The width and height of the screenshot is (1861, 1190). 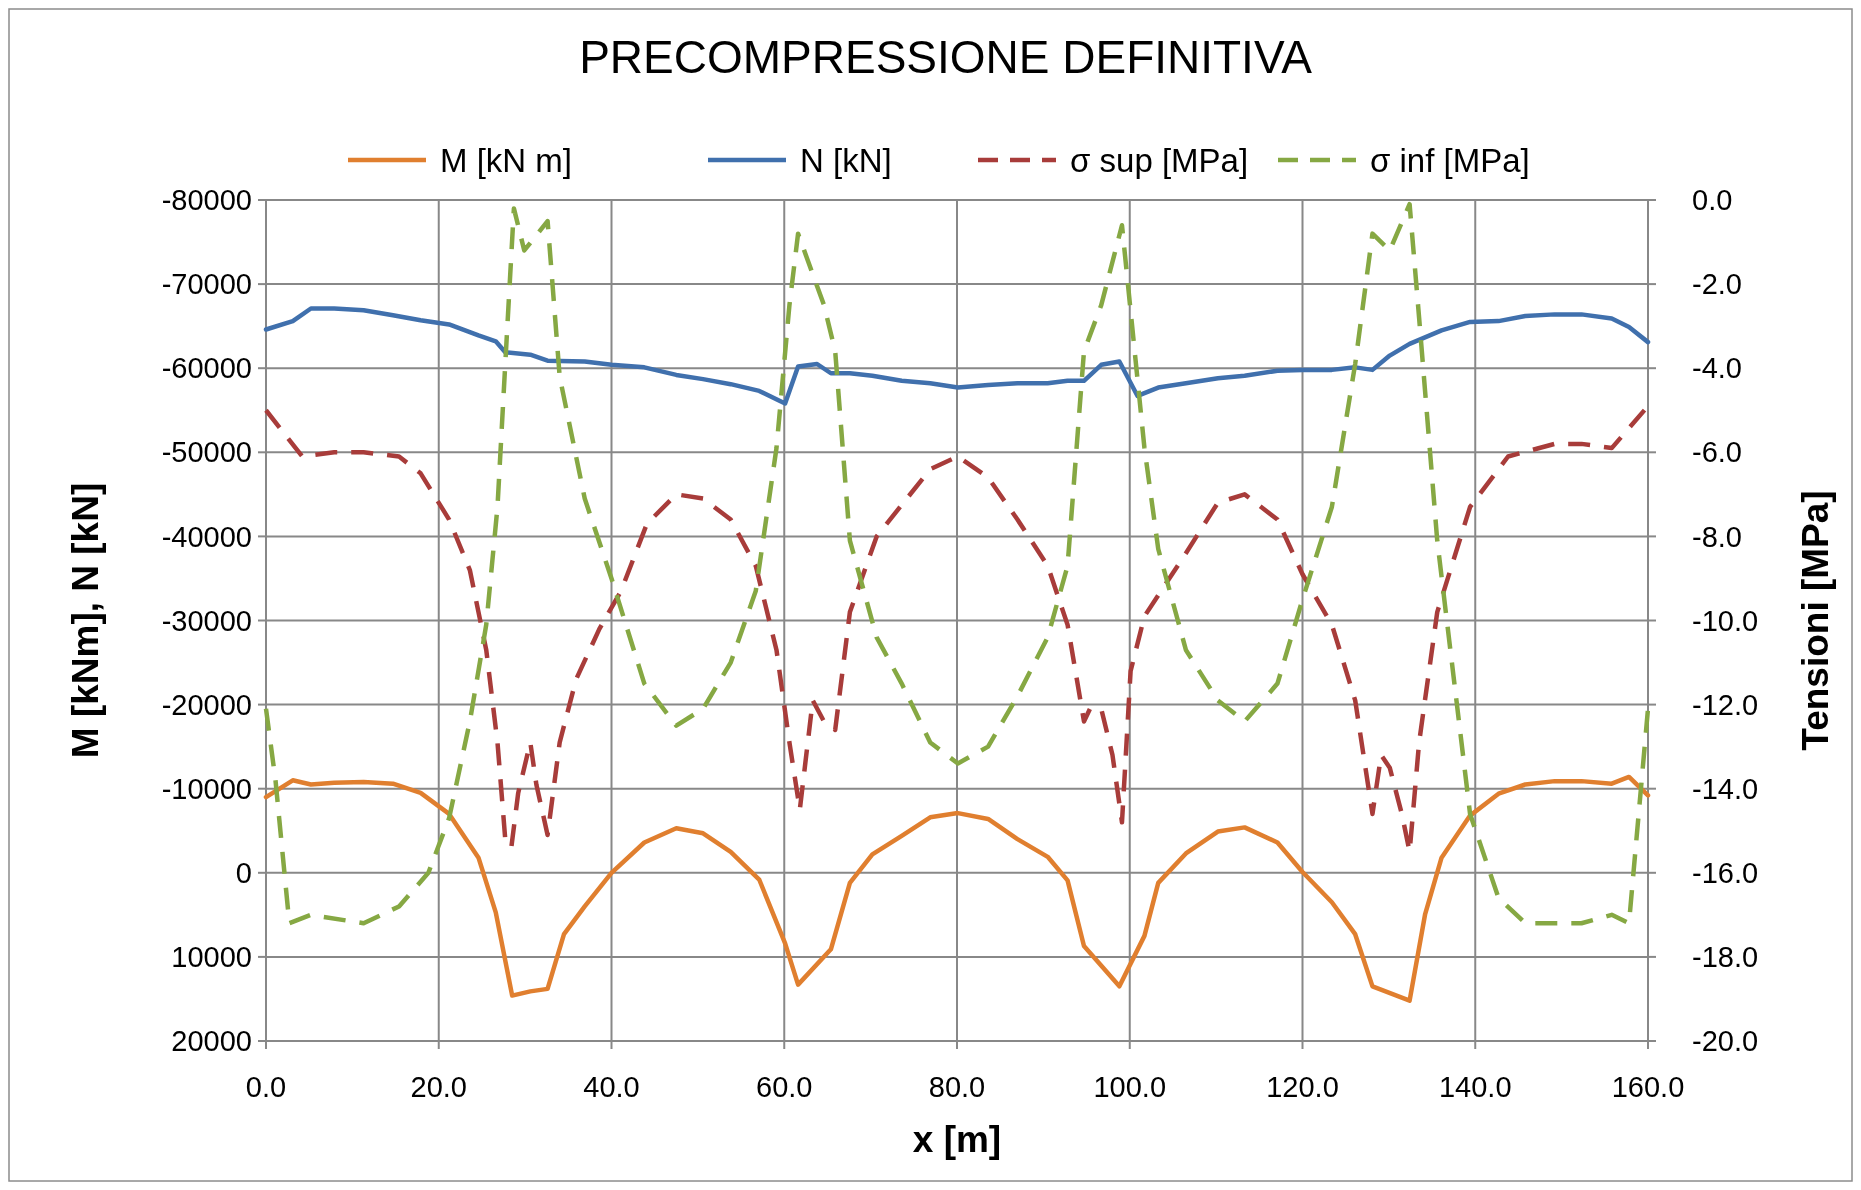 What do you see at coordinates (846, 160) in the screenshot?
I see `legend-label: N [kN]` at bounding box center [846, 160].